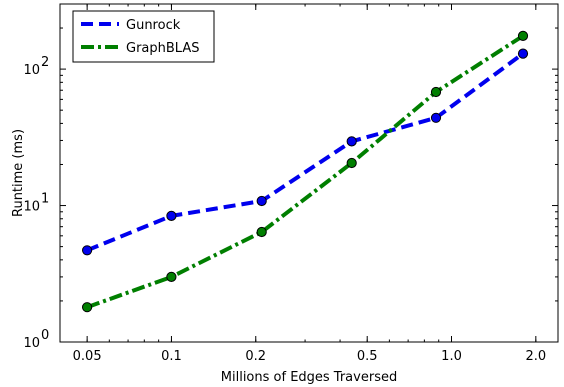  What do you see at coordinates (31, 343) in the screenshot?
I see `y-tick-label-0: 10` at bounding box center [31, 343].